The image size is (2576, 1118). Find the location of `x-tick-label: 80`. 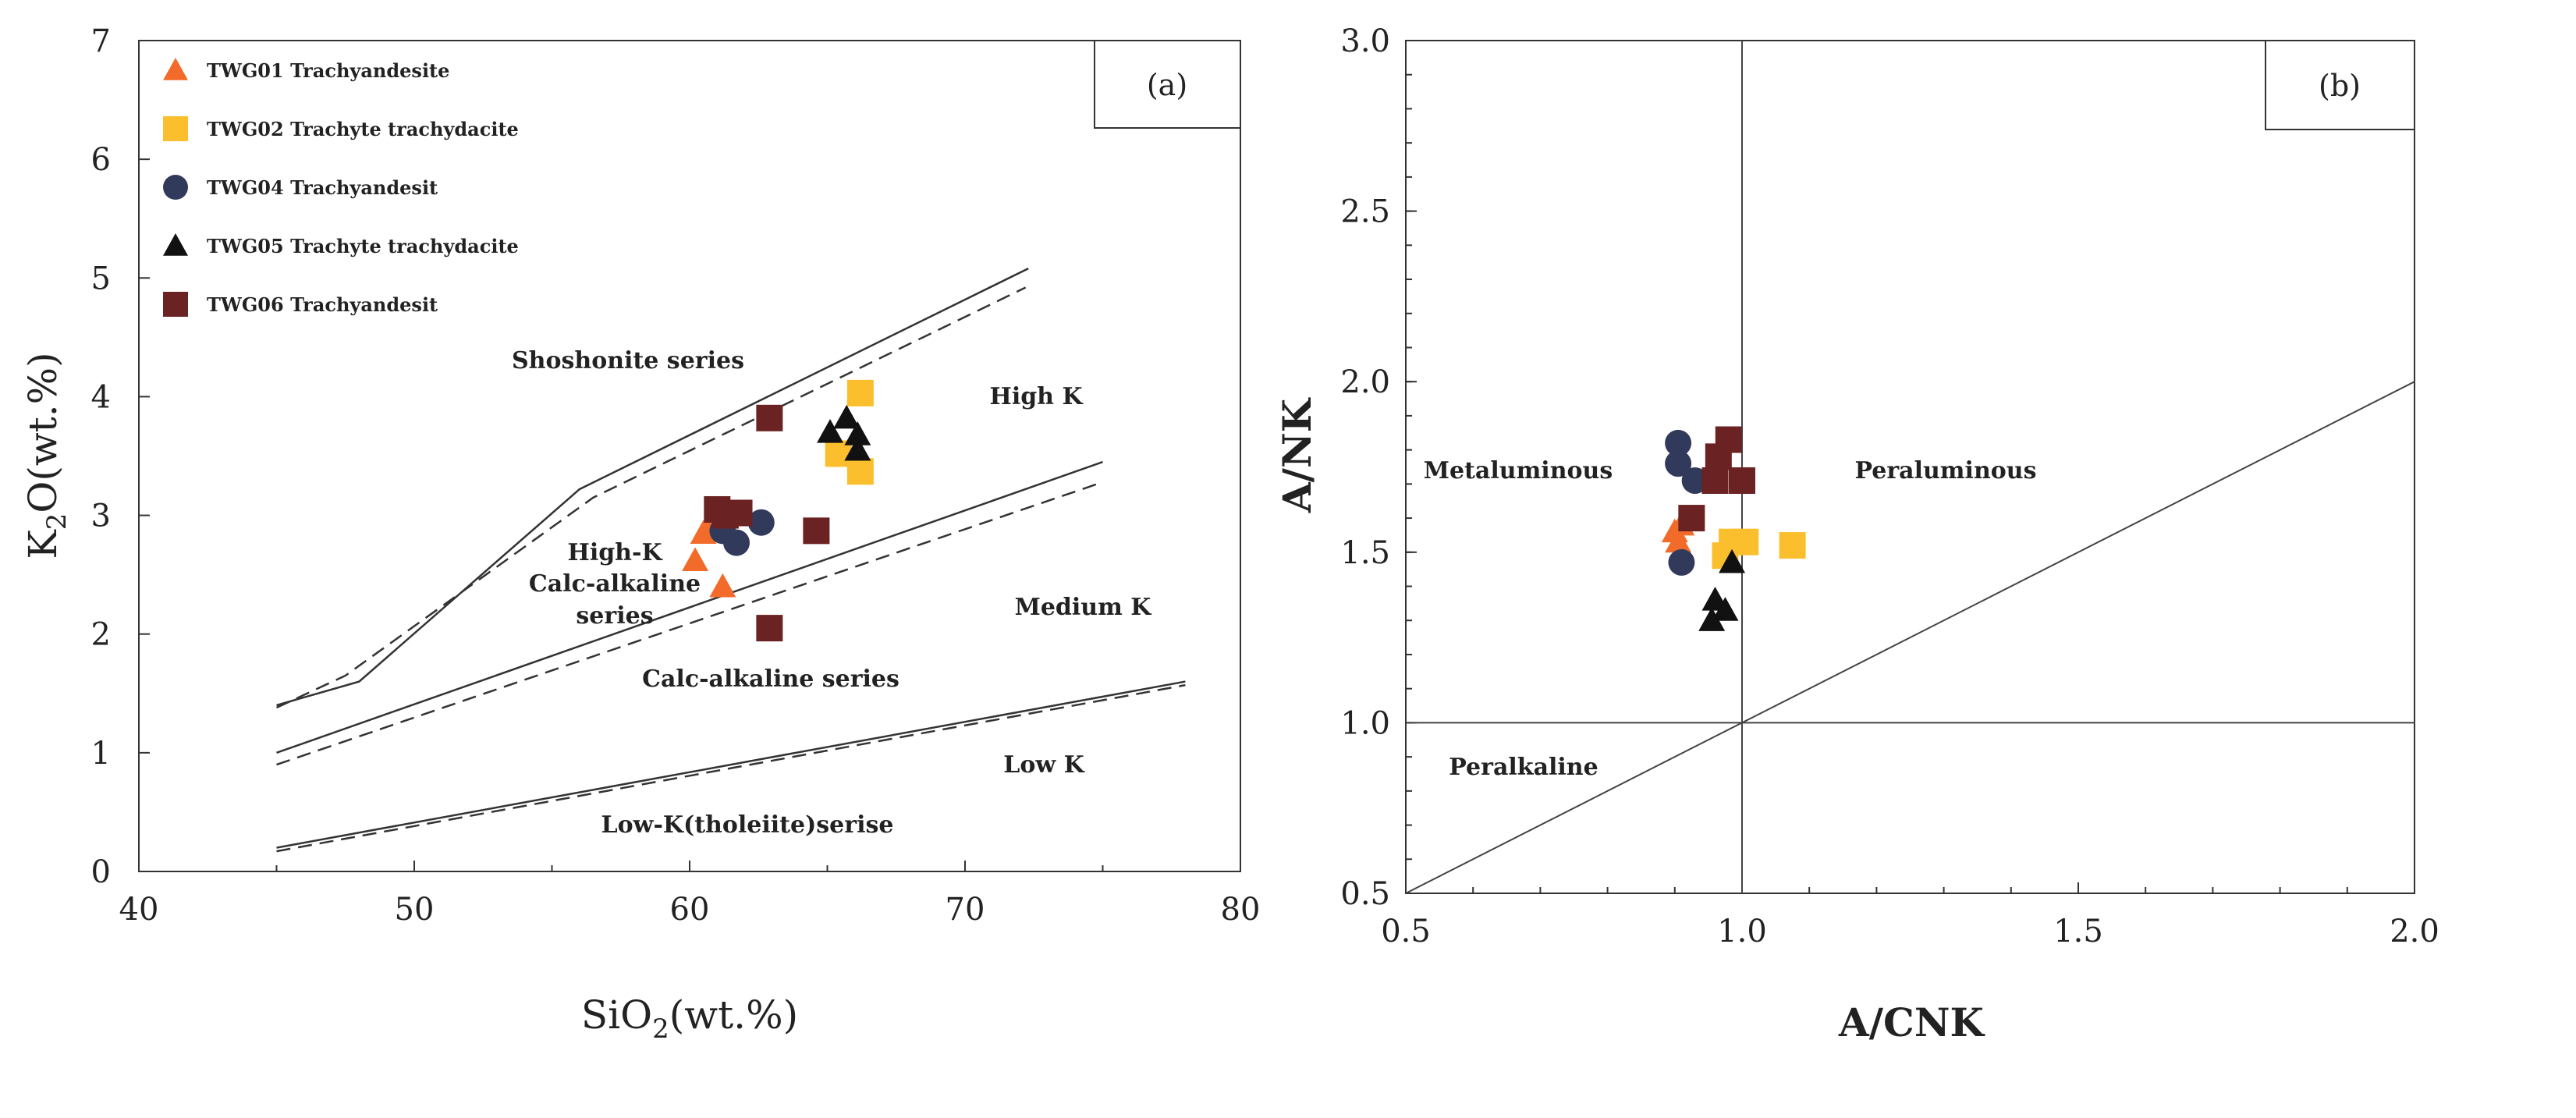

x-tick-label: 80 is located at coordinates (1241, 910).